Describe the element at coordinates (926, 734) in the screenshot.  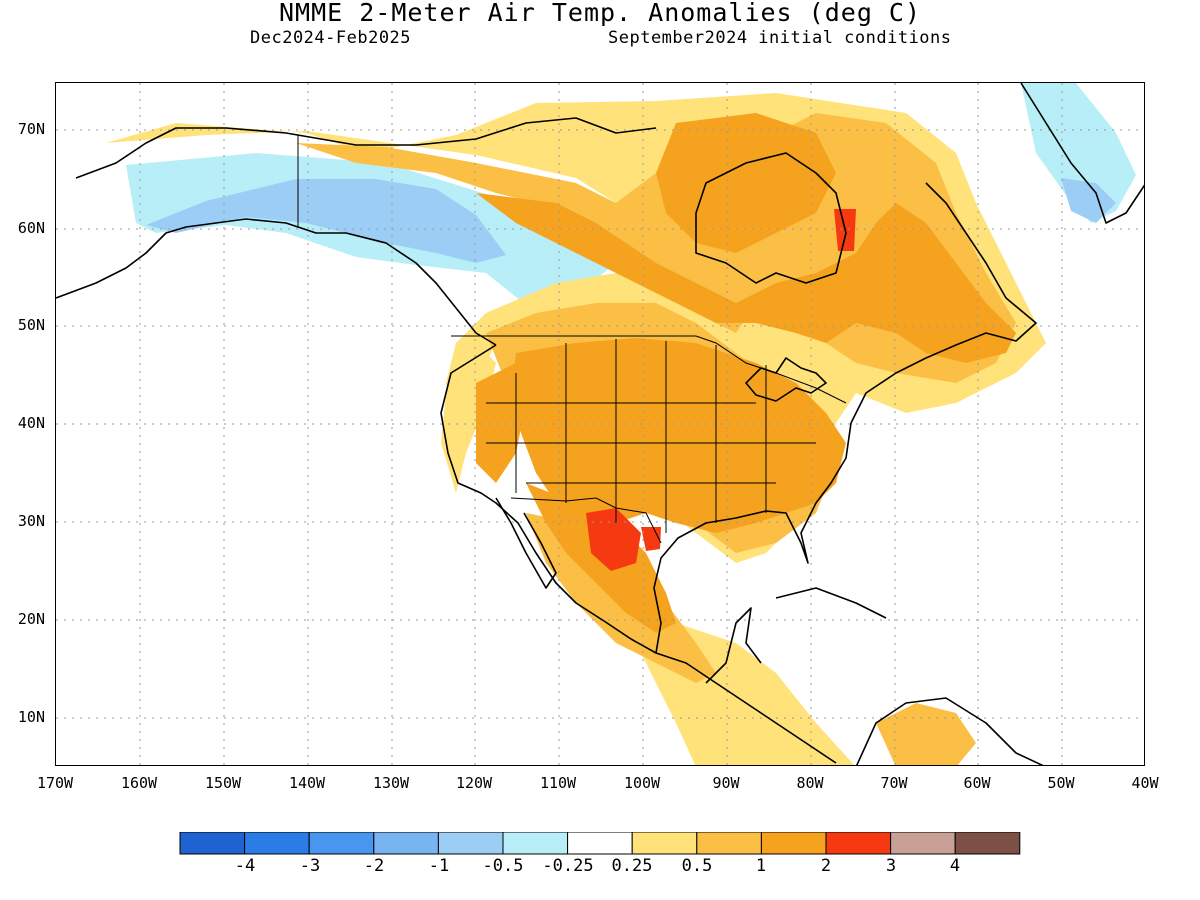
I see `warm-region-mild-southamerica` at that location.